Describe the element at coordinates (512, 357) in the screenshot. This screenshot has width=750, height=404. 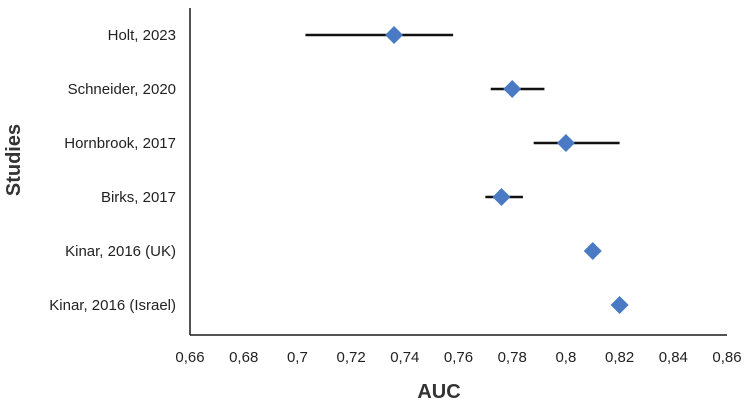
I see `x-tick-label: 0,78` at that location.